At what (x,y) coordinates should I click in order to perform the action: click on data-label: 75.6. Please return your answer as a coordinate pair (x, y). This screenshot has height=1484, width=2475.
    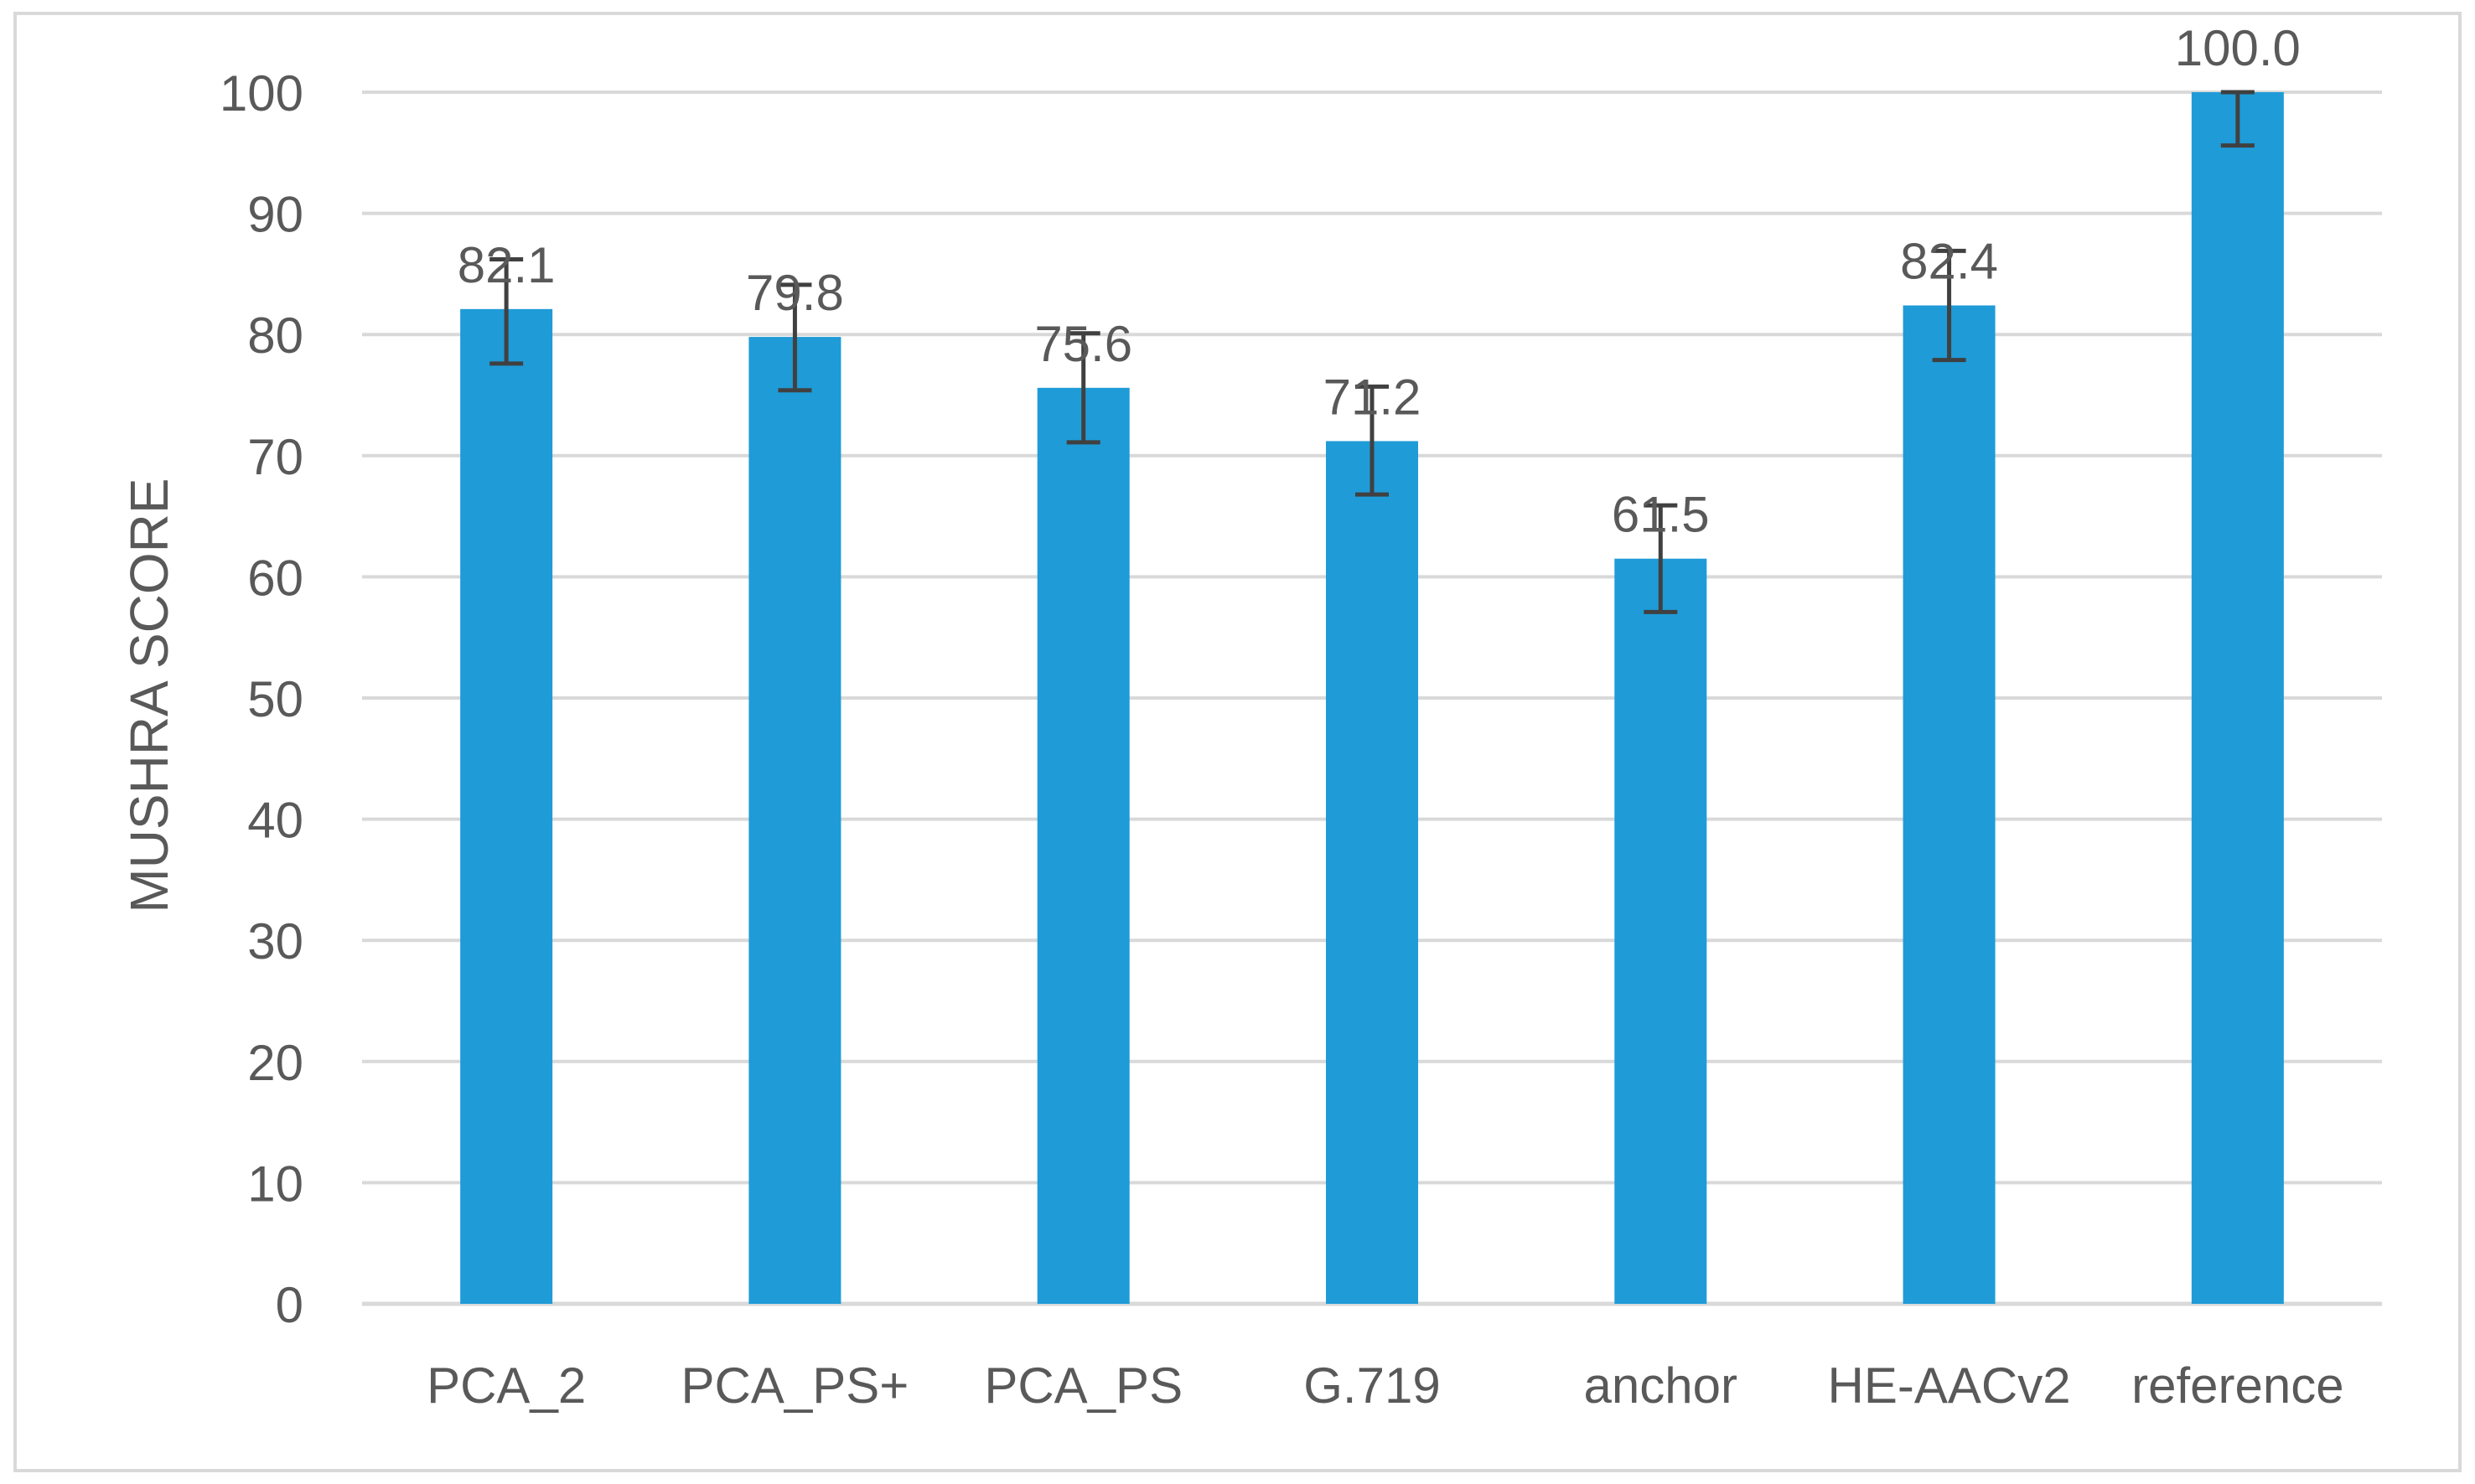
    Looking at the image, I should click on (1083, 344).